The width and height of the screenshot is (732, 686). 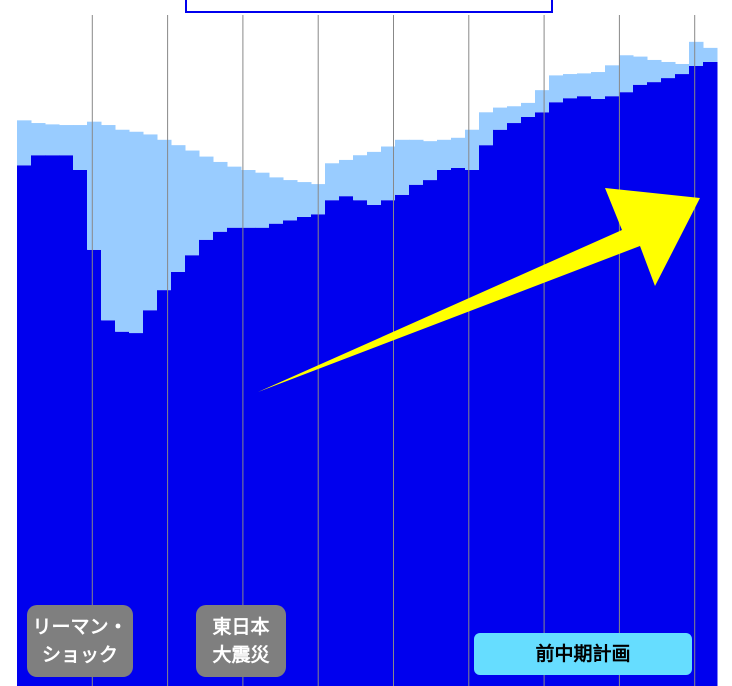 I want to click on annotation-text: 前中期計画, so click(x=582, y=653).